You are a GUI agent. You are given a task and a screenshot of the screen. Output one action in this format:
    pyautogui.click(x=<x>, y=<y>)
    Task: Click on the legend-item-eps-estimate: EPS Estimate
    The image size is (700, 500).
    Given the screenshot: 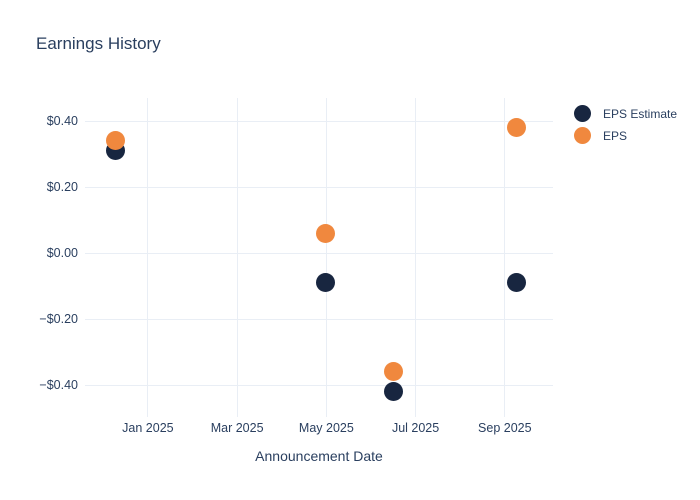 What is the action you would take?
    pyautogui.click(x=625, y=113)
    